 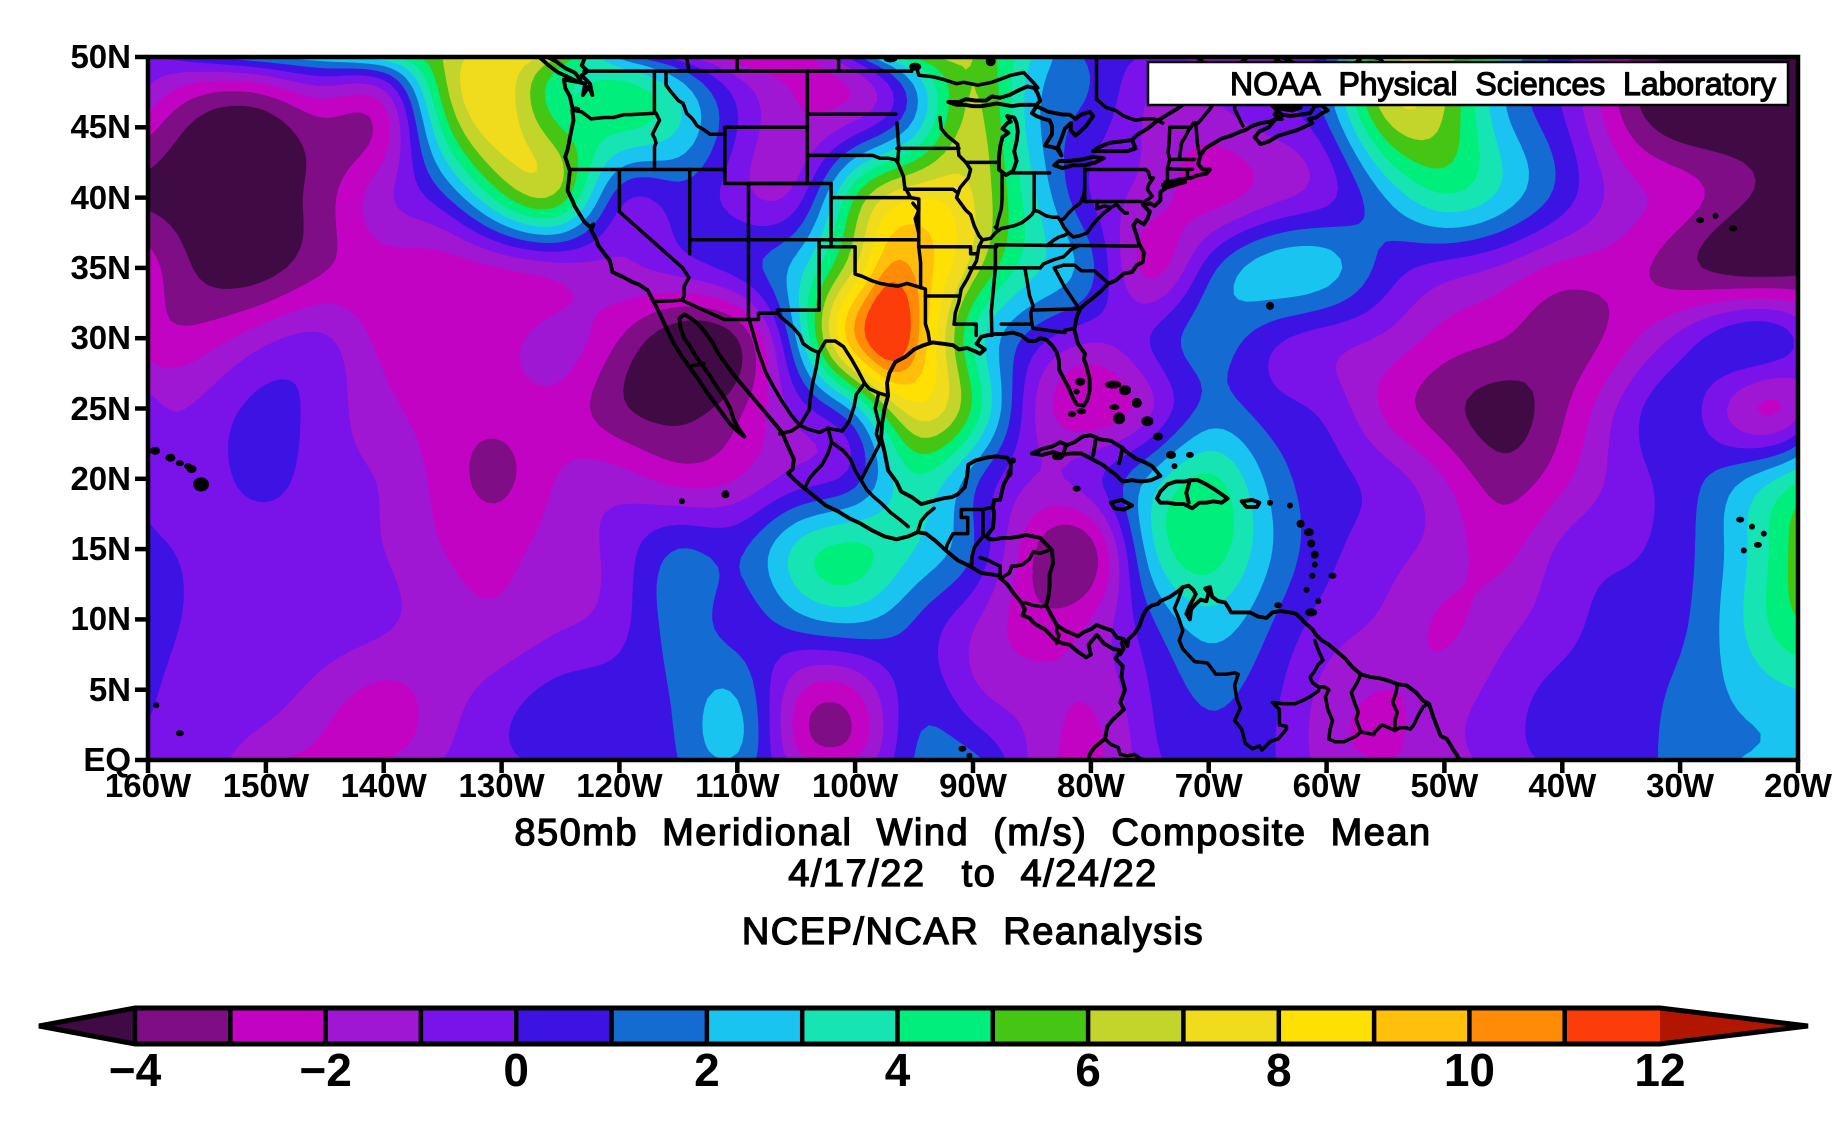 I want to click on svg-text: 0, so click(x=516, y=1070).